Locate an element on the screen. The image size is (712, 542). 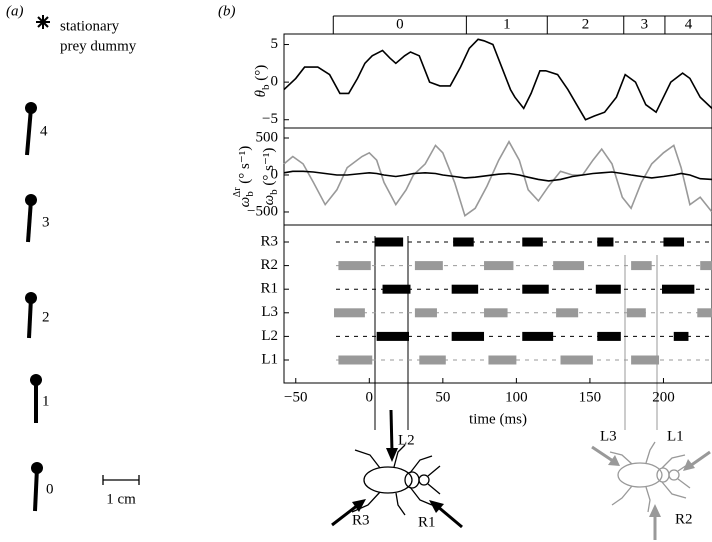
leg-label: L2 is located at coordinates (406, 440).